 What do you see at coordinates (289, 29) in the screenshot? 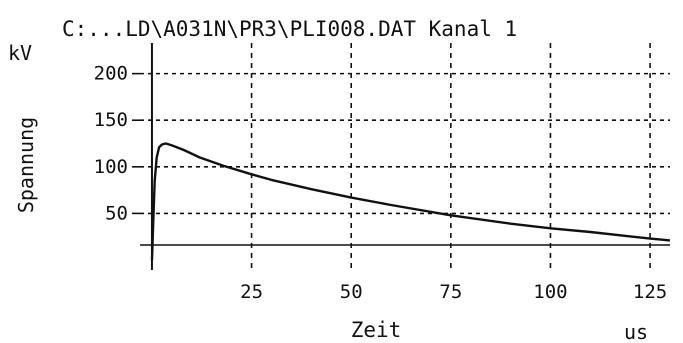
I see `chart-title: C:...LD\A031N\PR3\PLI008.DAT Kanal 1` at bounding box center [289, 29].